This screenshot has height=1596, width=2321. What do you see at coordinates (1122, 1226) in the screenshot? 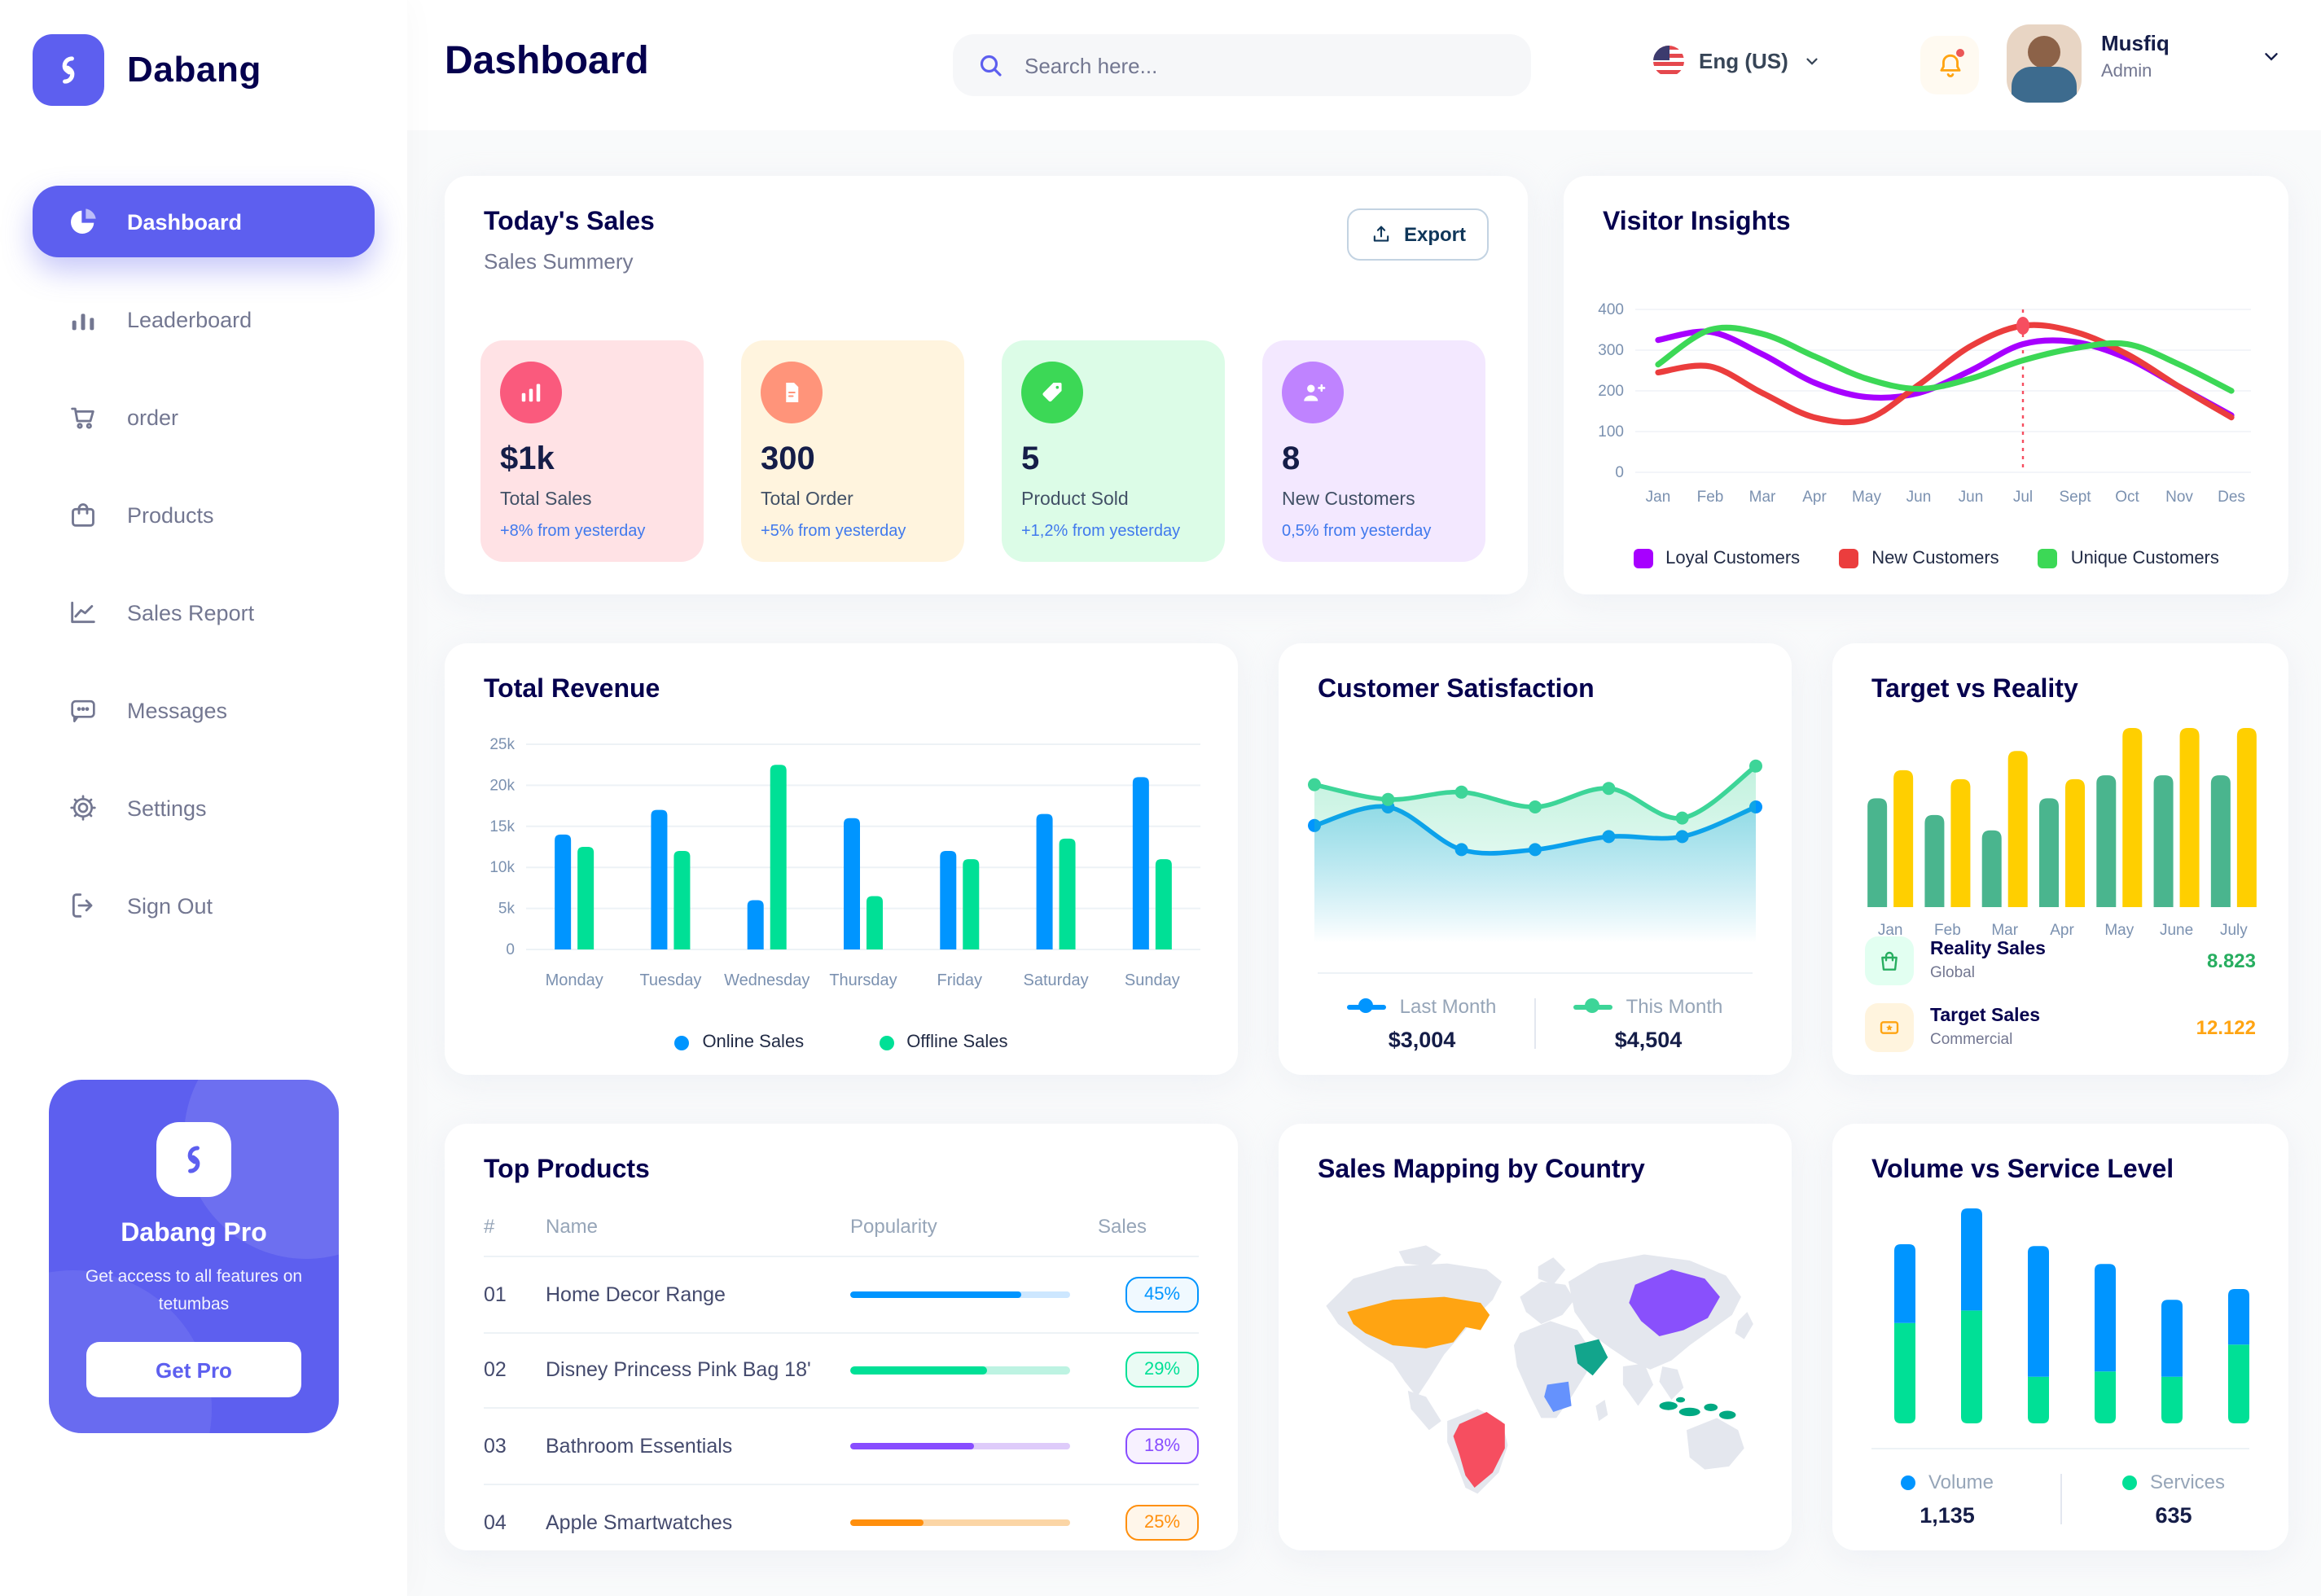
I see `col-sales: Sales` at bounding box center [1122, 1226].